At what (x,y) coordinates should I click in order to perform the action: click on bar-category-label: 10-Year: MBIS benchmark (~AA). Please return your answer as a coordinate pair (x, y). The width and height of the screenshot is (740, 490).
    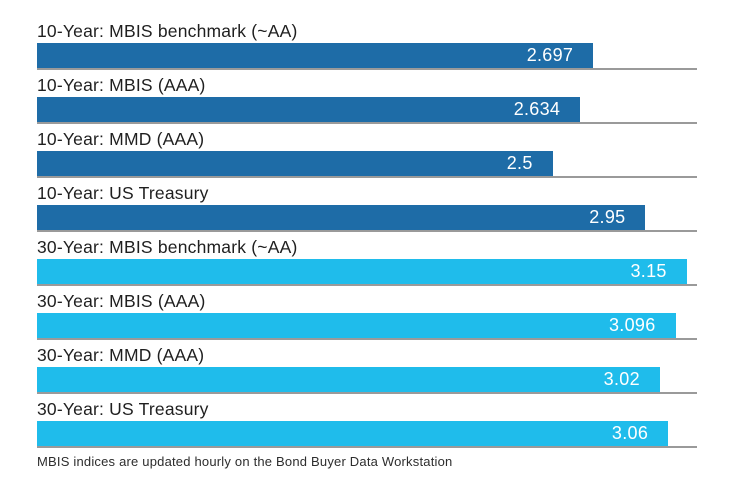
    Looking at the image, I should click on (167, 31).